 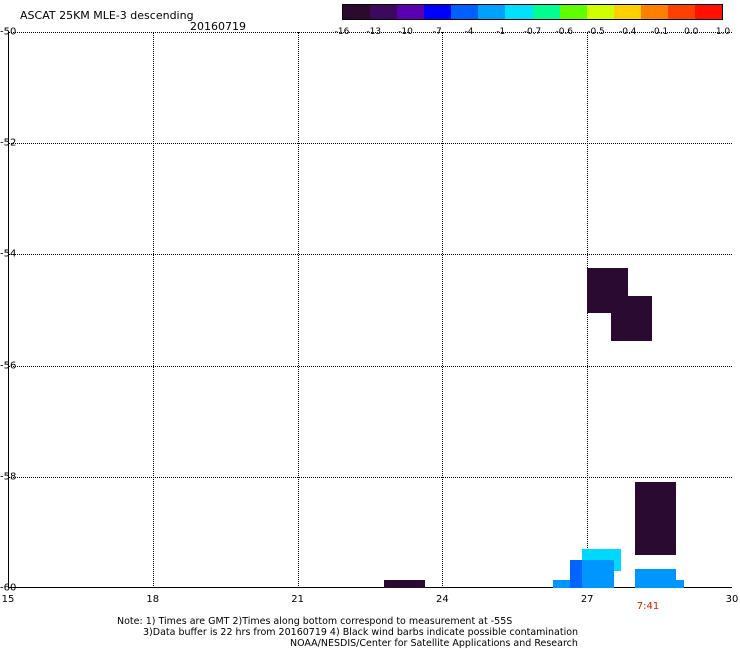 I want to click on map-title: ASCAT 25KM MLE-3 descending, so click(x=107, y=15).